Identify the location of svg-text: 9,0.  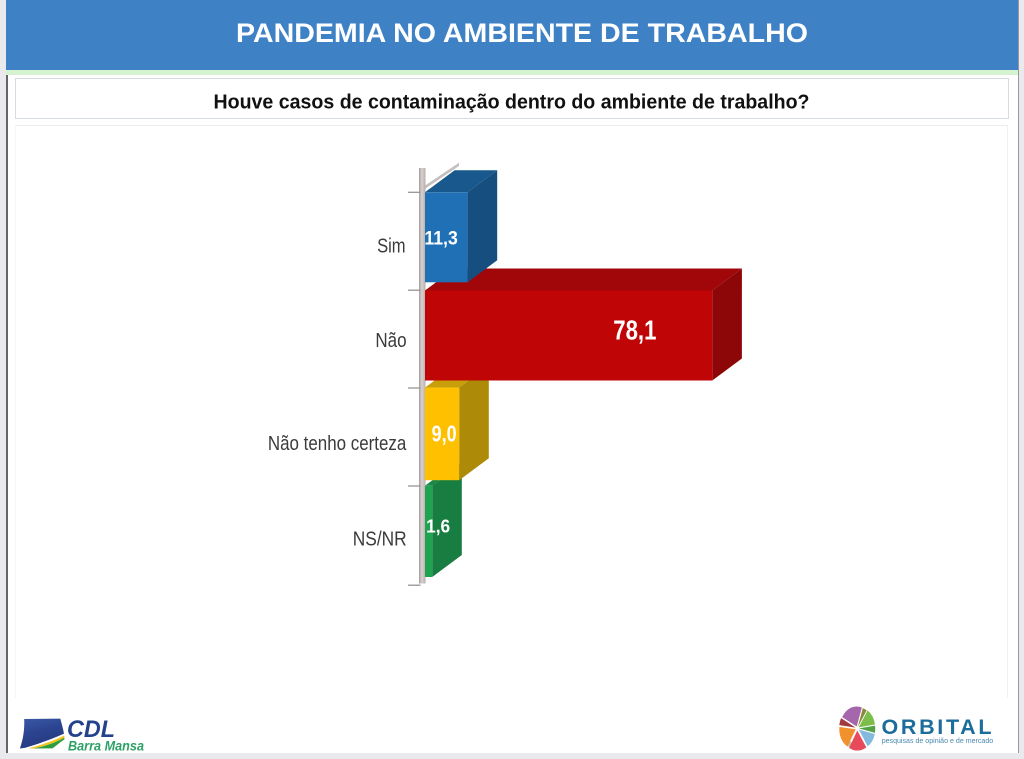
(444, 434).